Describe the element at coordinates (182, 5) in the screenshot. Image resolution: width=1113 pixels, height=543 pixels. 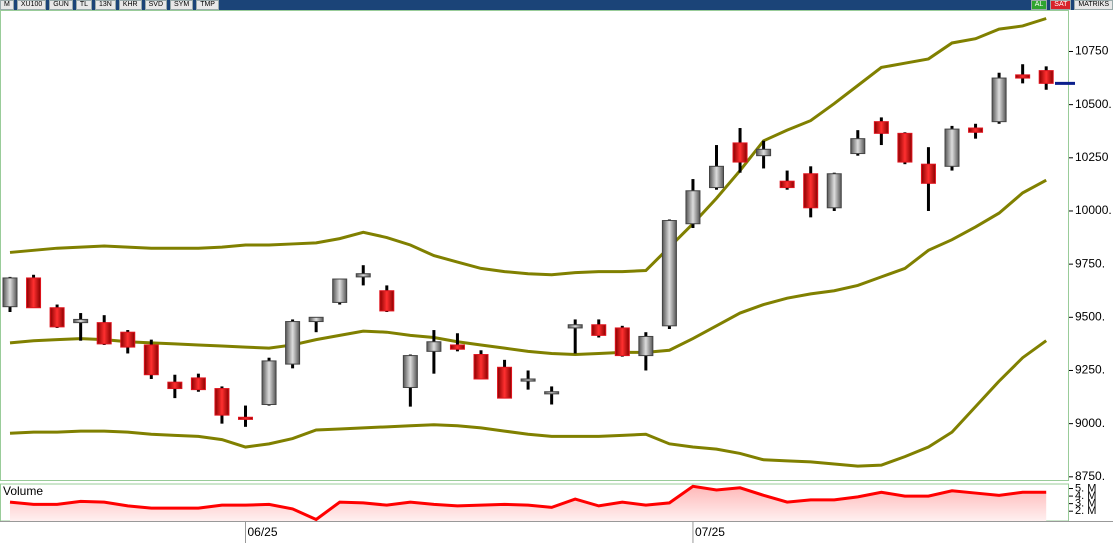
I see `toolbar-button: SYM` at that location.